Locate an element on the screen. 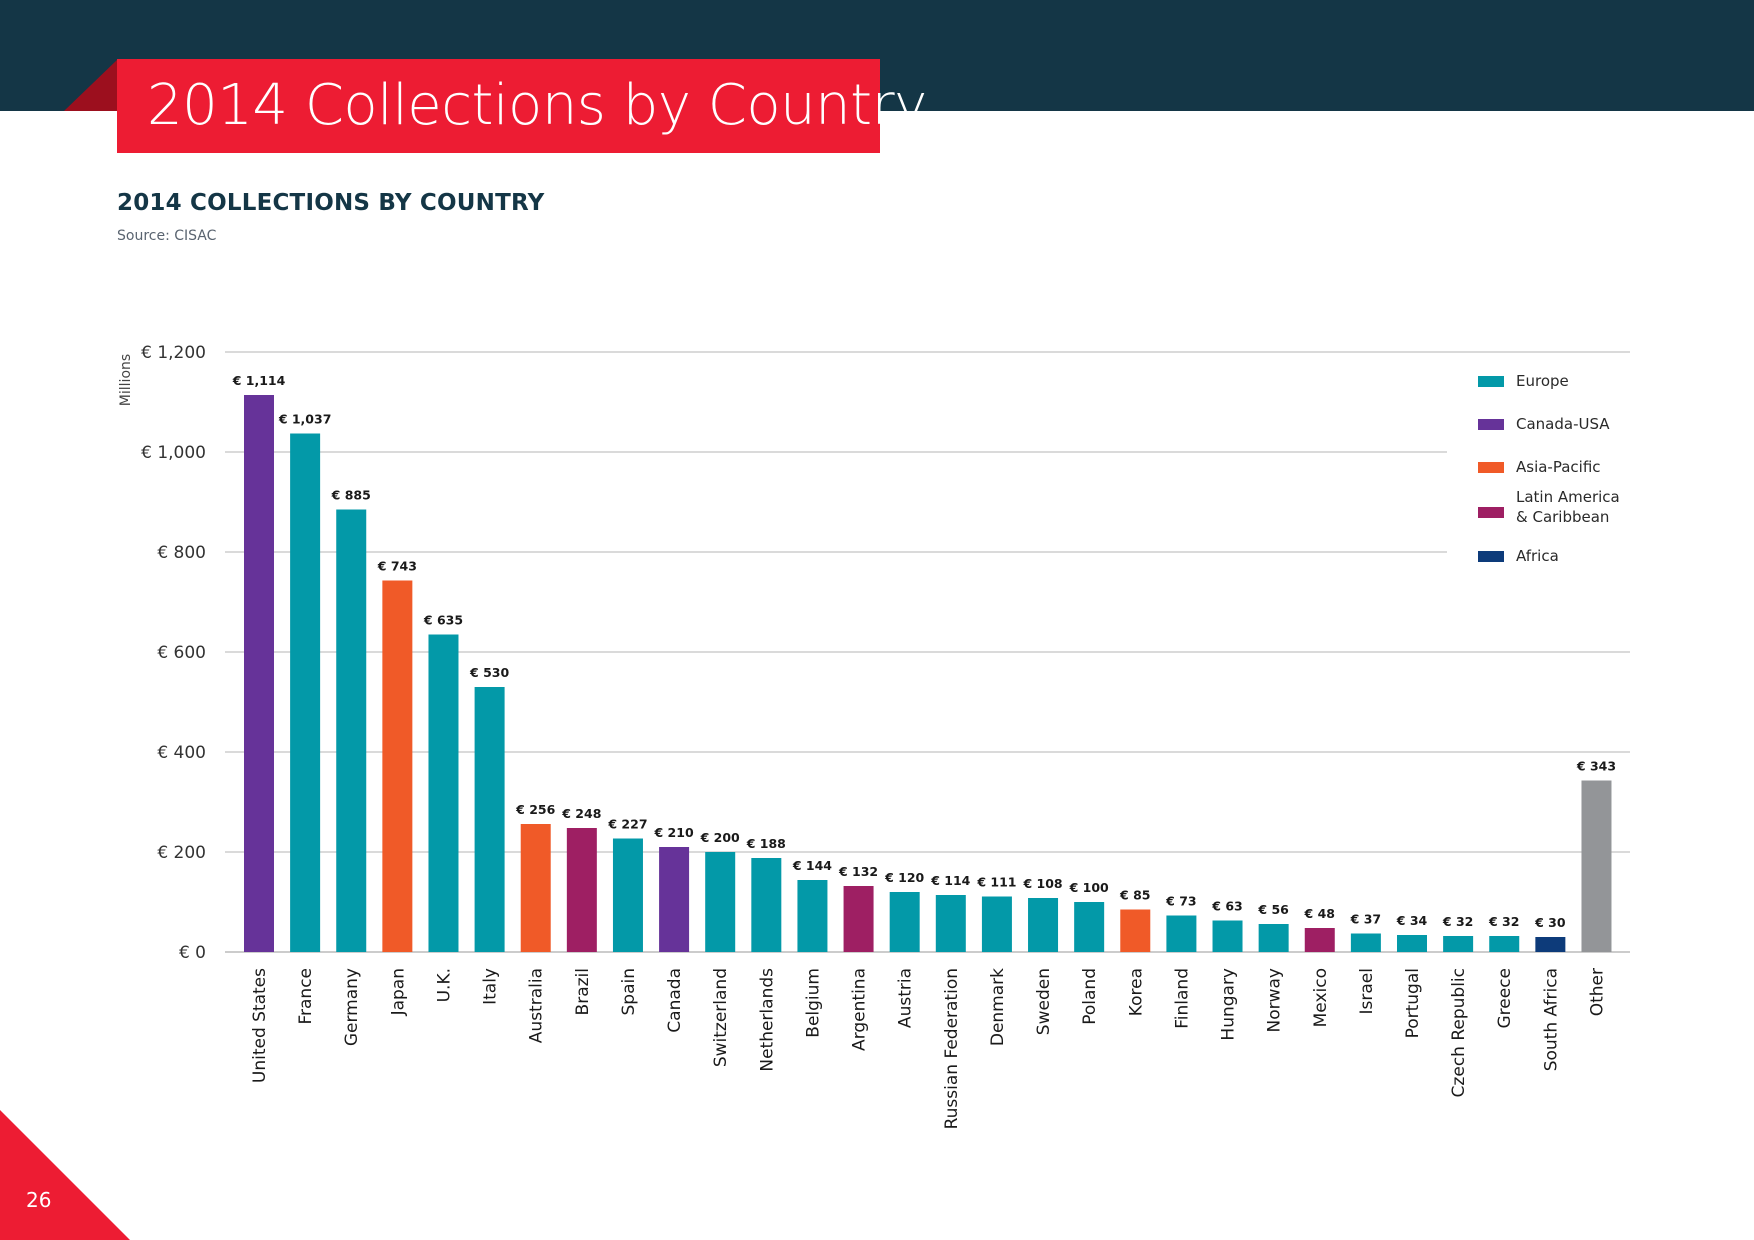  x-tick-label: Canada is located at coordinates (675, 1000).